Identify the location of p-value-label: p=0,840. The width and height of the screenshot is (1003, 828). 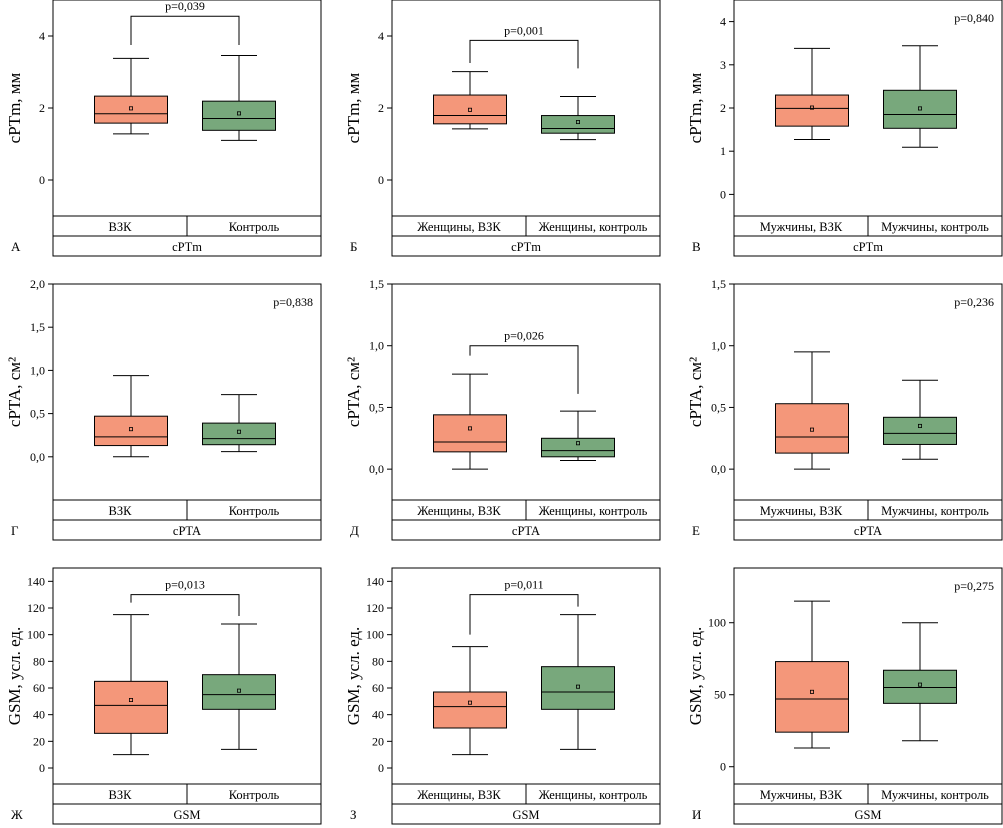
(974, 18).